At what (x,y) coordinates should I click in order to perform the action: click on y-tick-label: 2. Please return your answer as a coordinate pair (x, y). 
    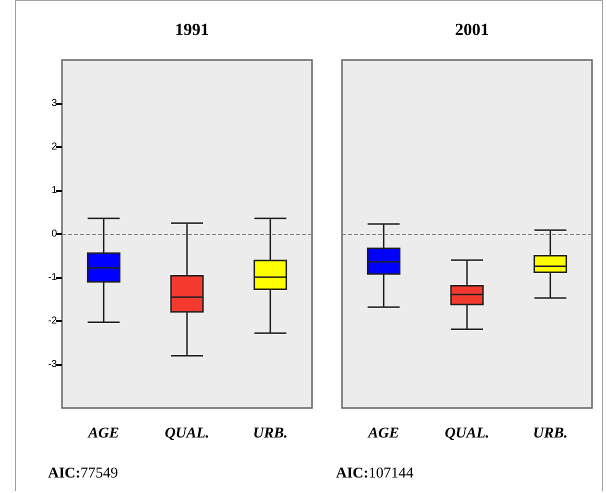
    Looking at the image, I should click on (54, 147).